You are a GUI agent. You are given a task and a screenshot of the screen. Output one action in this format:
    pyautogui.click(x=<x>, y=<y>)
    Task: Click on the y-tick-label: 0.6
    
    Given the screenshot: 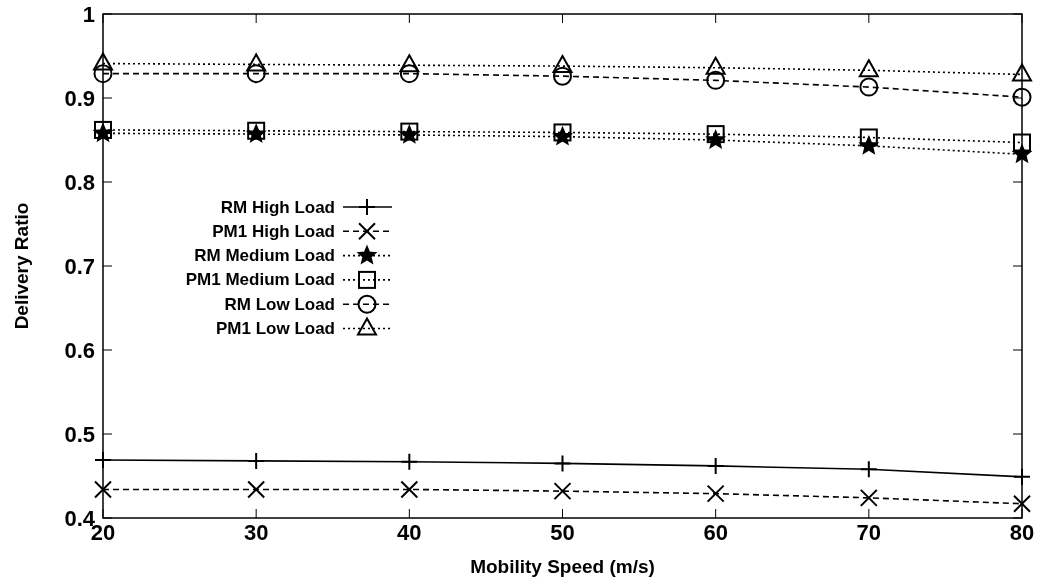 What is the action you would take?
    pyautogui.click(x=79, y=350)
    